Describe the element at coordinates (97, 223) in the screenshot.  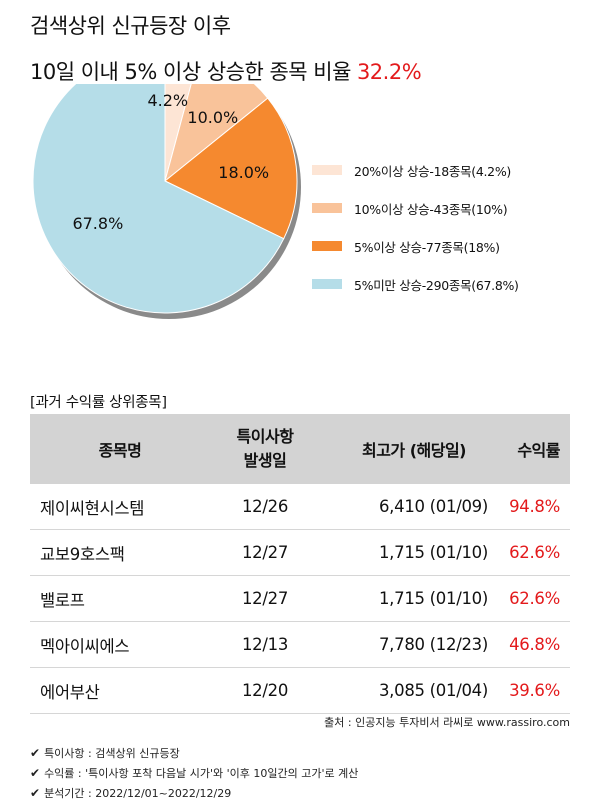
I see `pie-data-label: 67.8%` at that location.